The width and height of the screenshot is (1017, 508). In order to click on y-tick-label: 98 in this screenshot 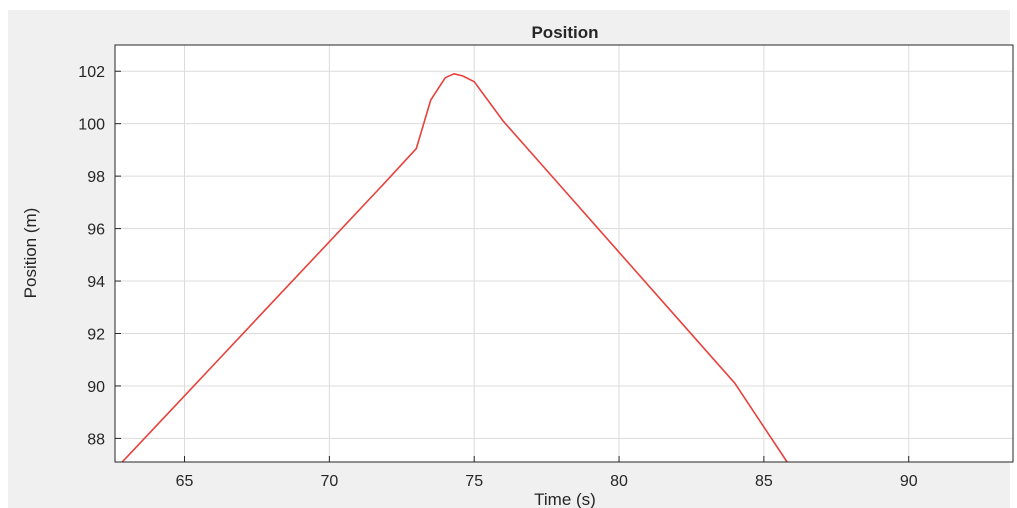, I will do `click(96, 177)`.